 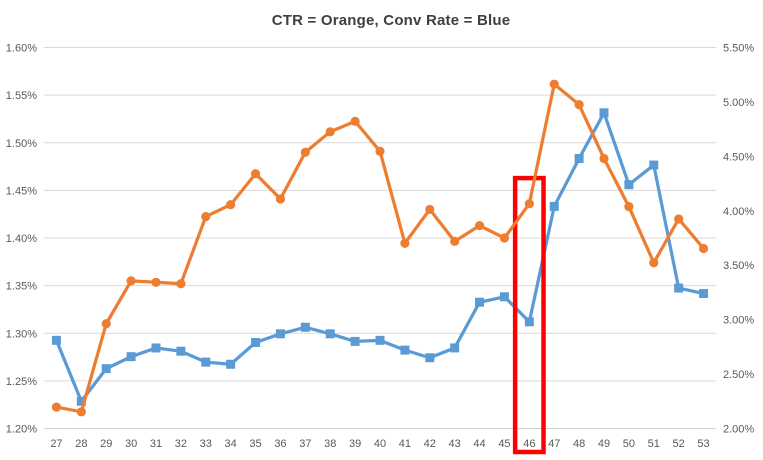 I want to click on x-axis-tick-label: 38, so click(x=330, y=444).